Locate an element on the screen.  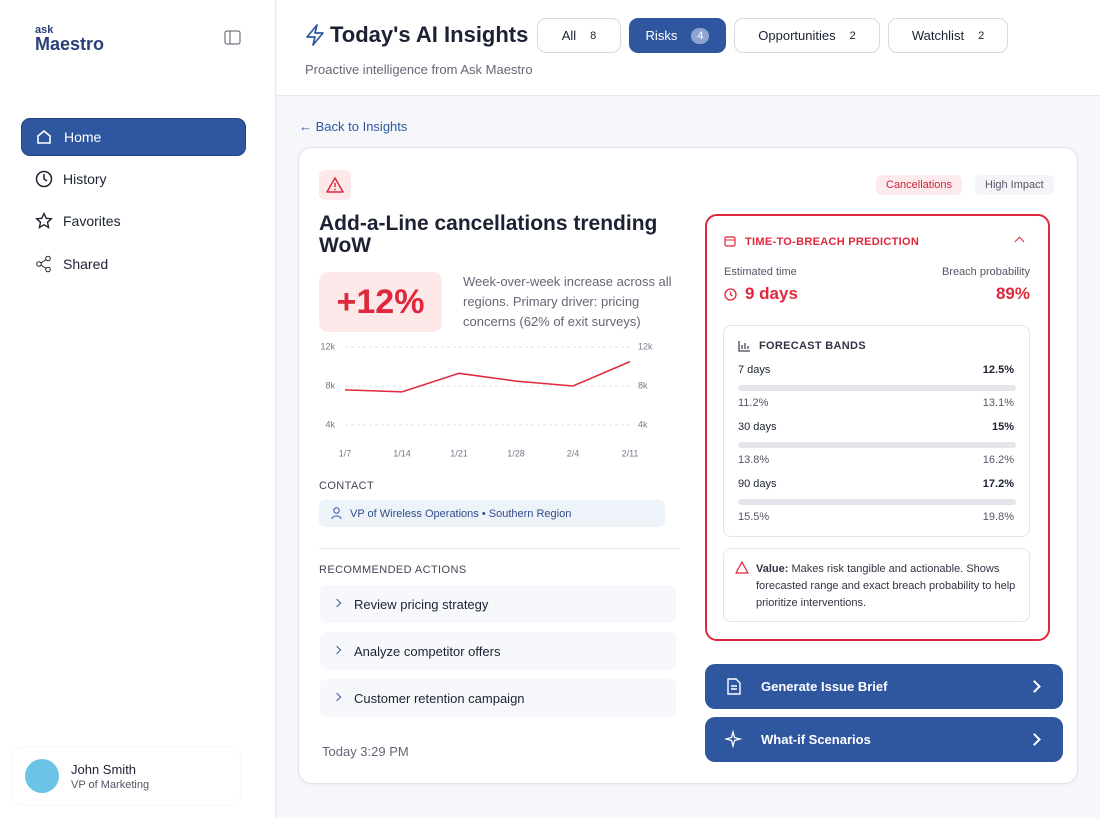
y-tick-label-right: 12k is located at coordinates (645, 346).